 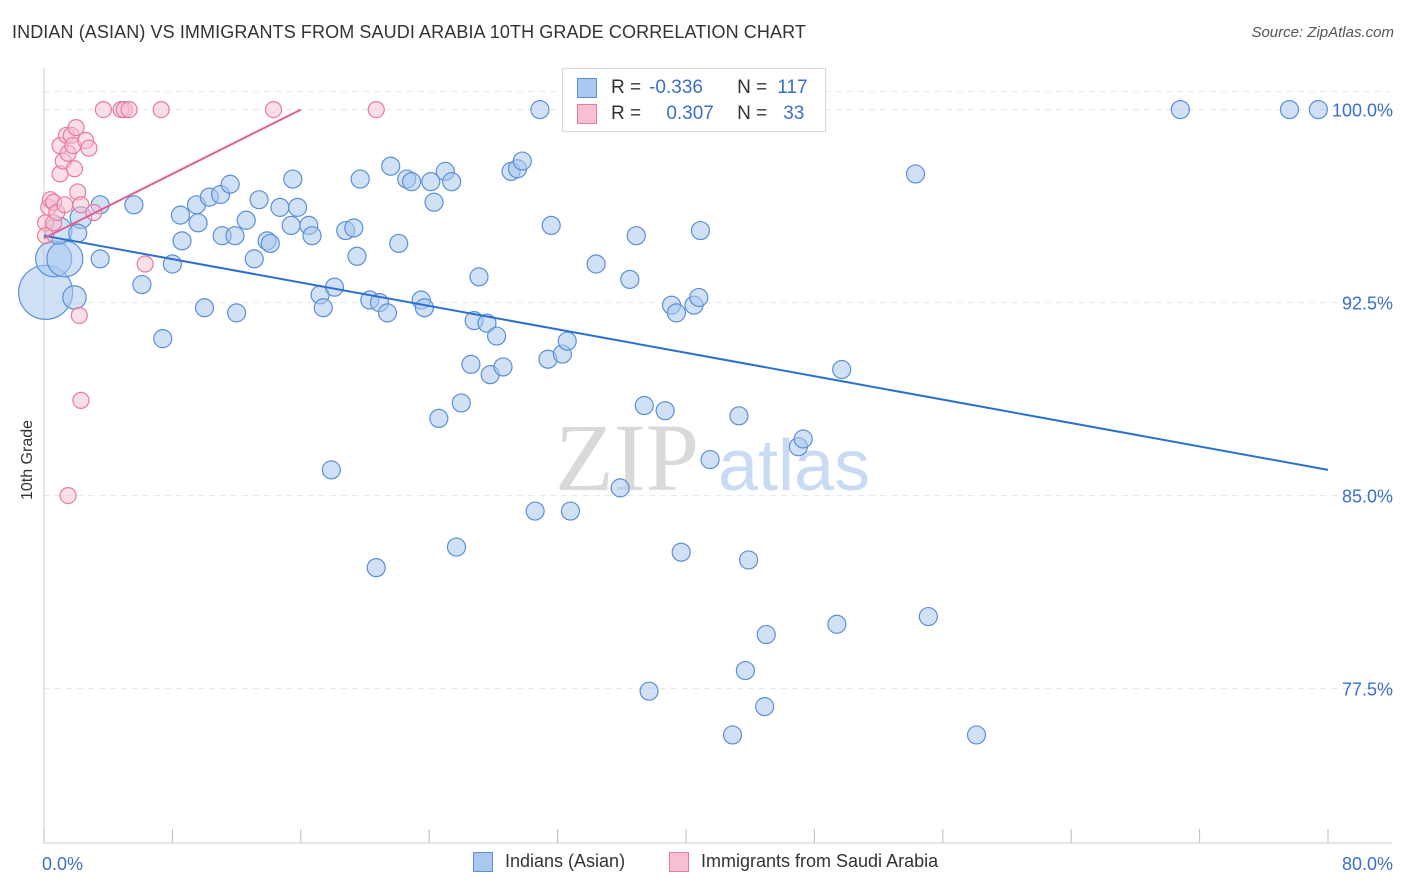 What do you see at coordinates (692, 88) in the screenshot?
I see `legend-row-indians: R = -0.336 N = 117` at bounding box center [692, 88].